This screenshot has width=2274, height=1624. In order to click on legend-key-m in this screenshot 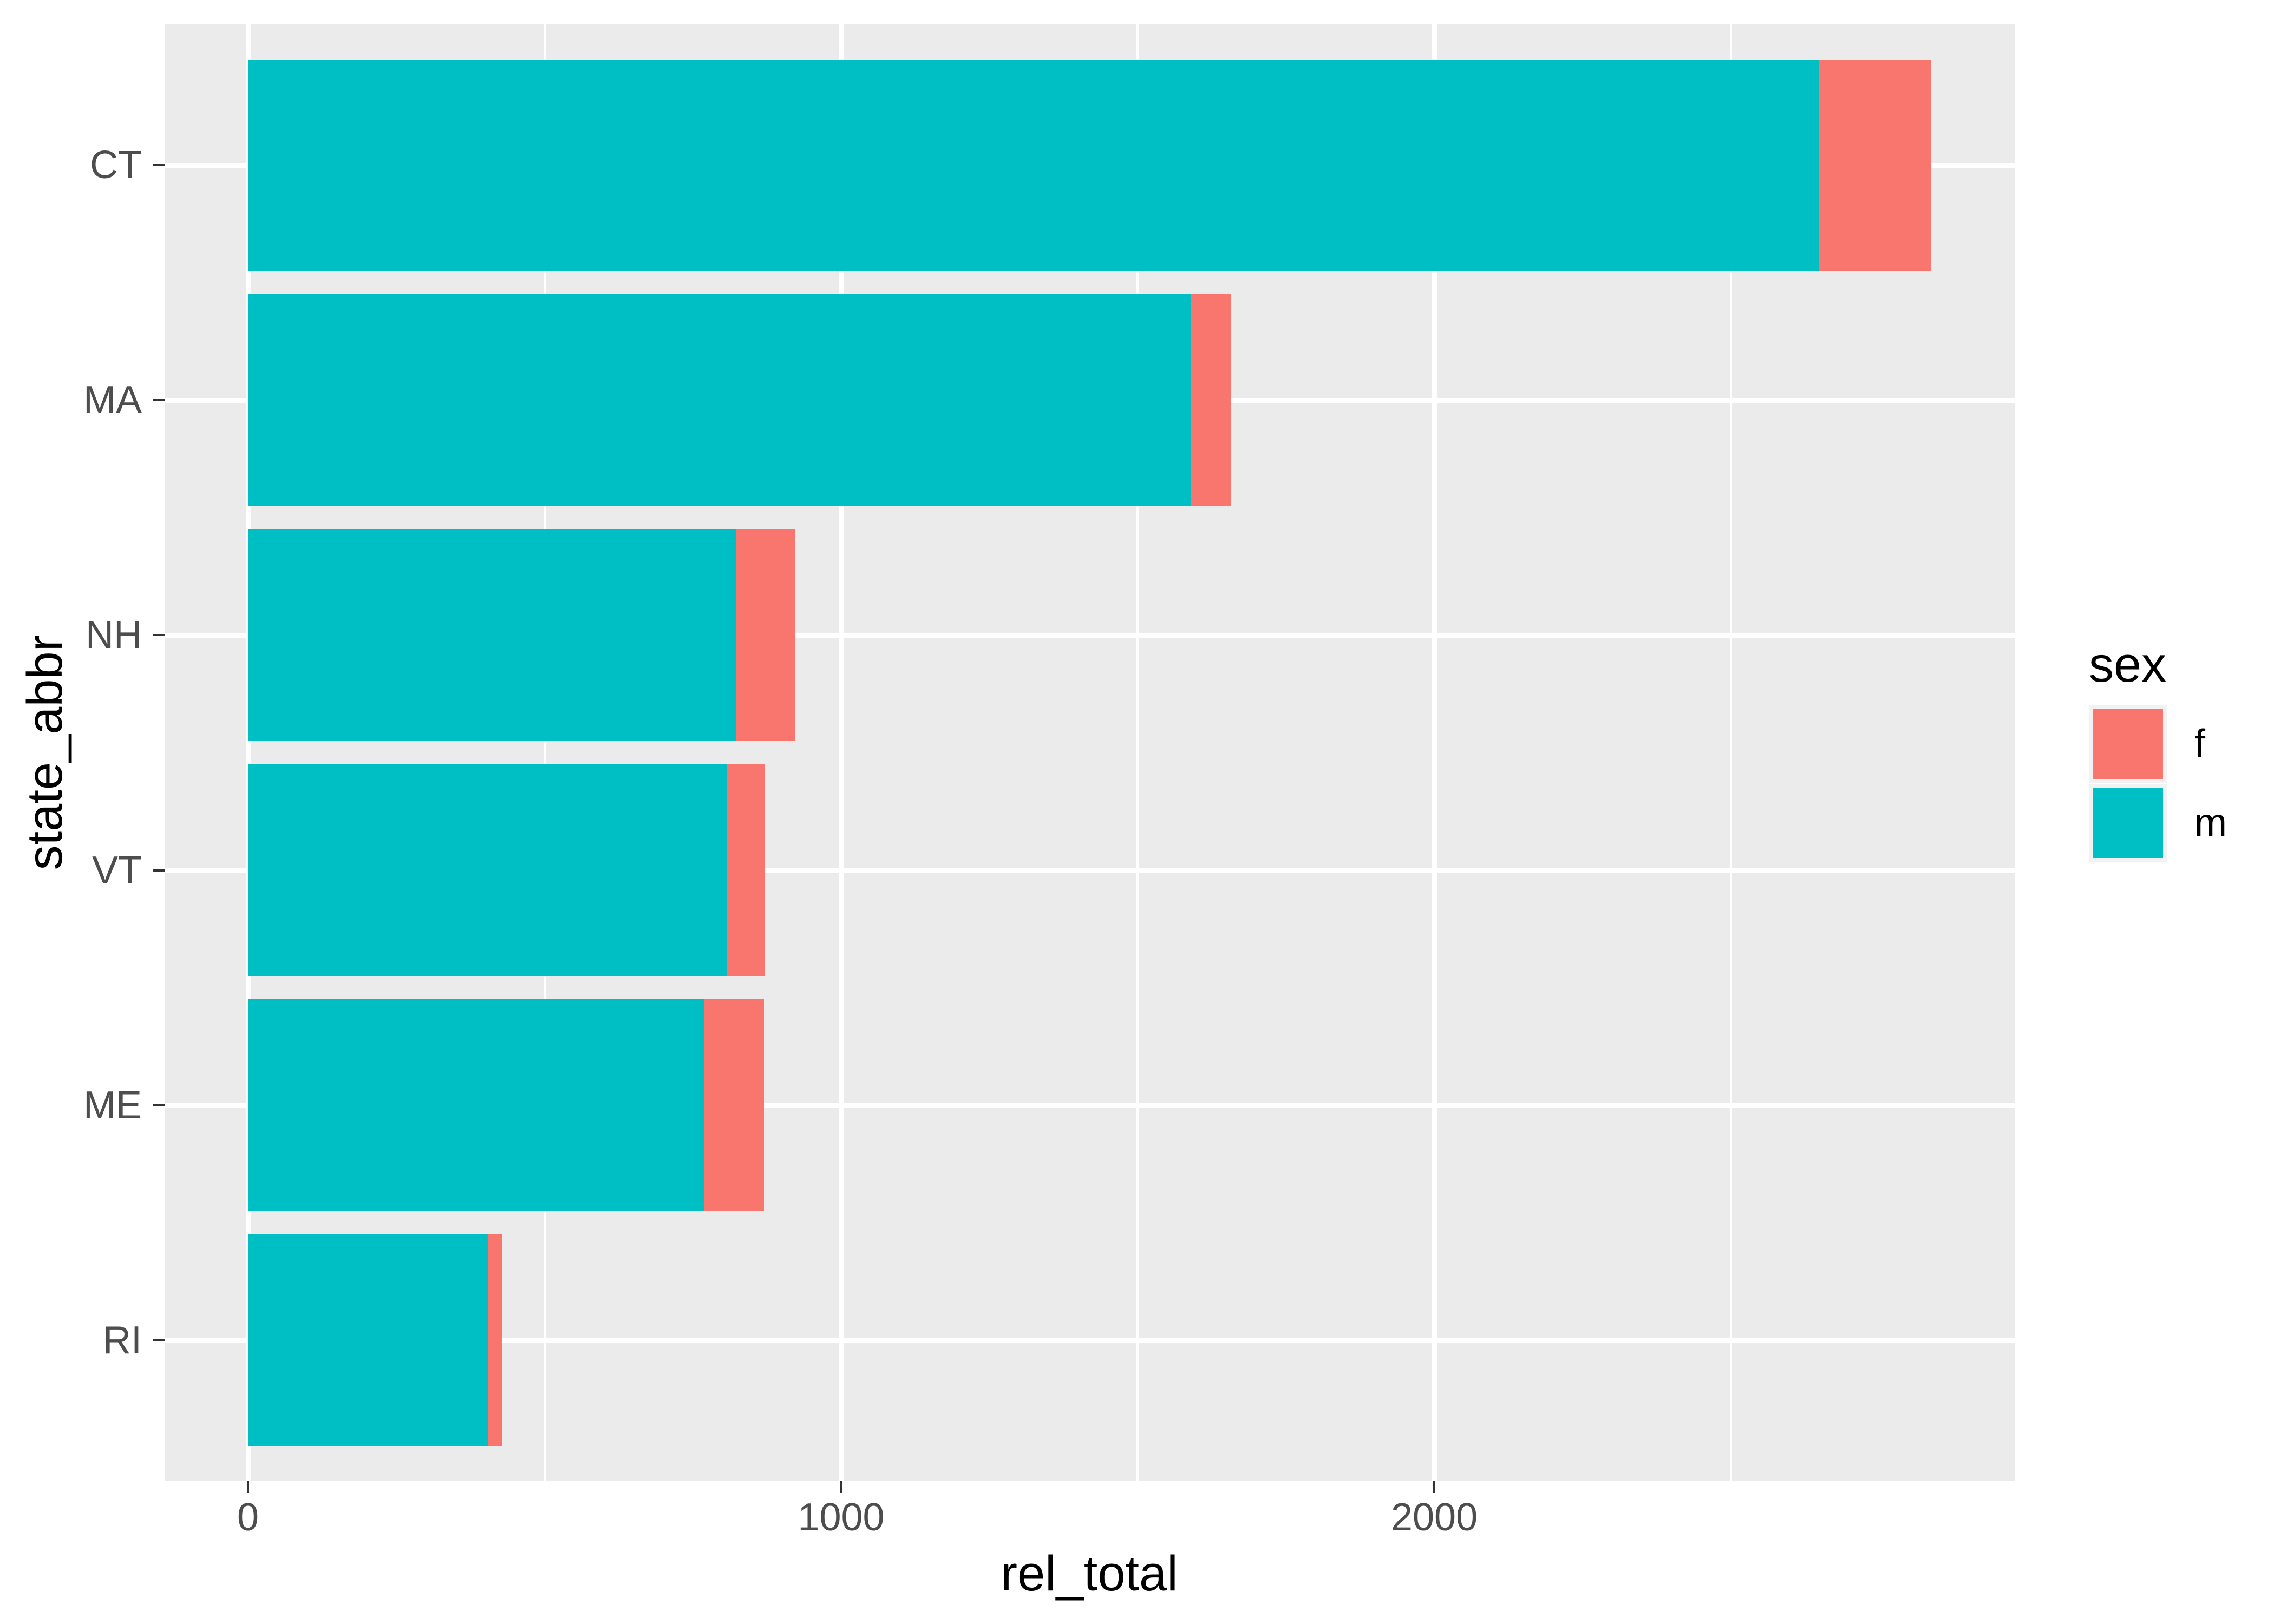, I will do `click(2128, 823)`.